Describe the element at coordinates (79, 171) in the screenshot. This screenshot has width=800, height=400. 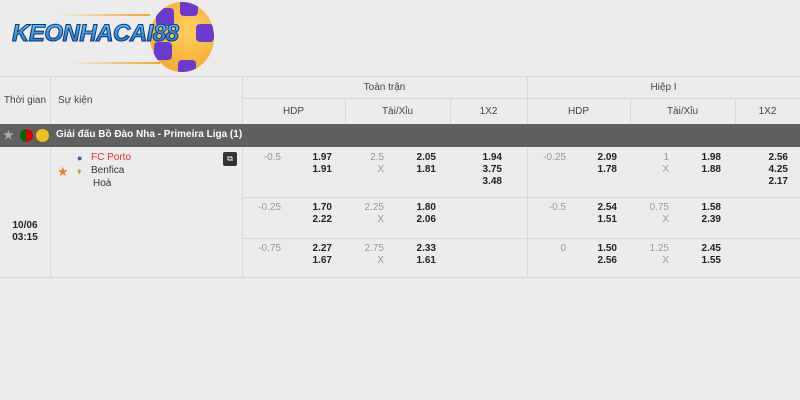
I see `benfica-crest-icon: ♦` at that location.